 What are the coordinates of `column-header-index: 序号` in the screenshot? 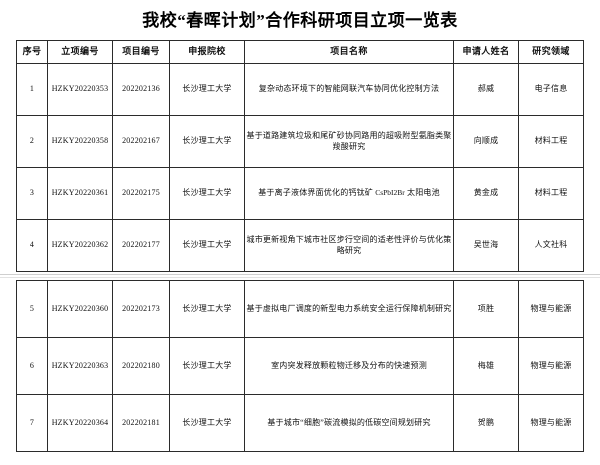 It's located at (32, 52).